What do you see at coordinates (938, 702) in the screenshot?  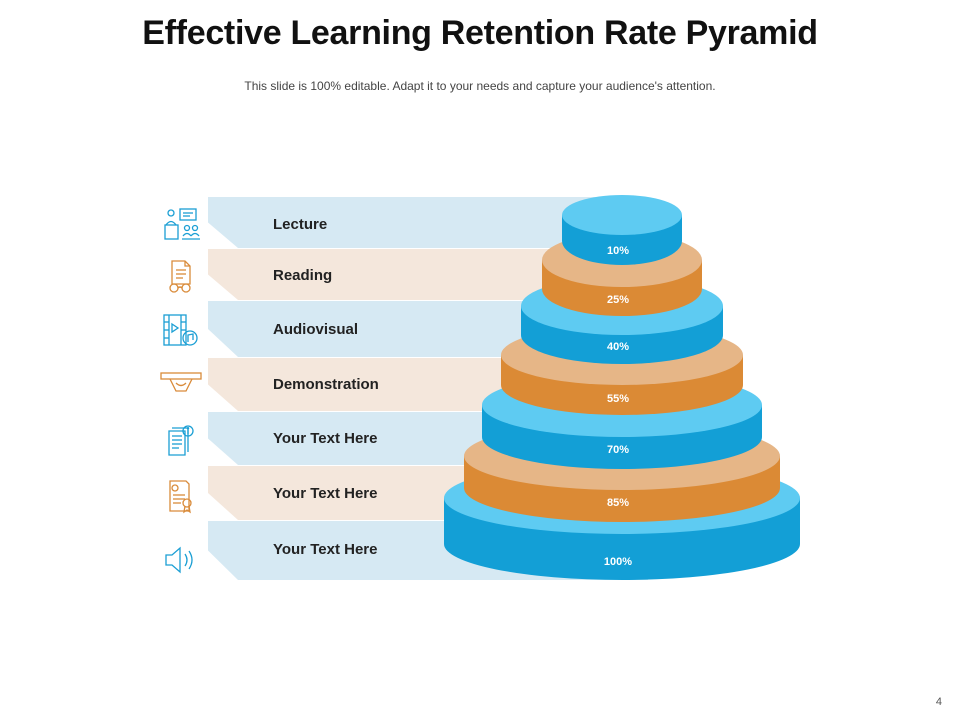 I see `page-number: 4` at bounding box center [938, 702].